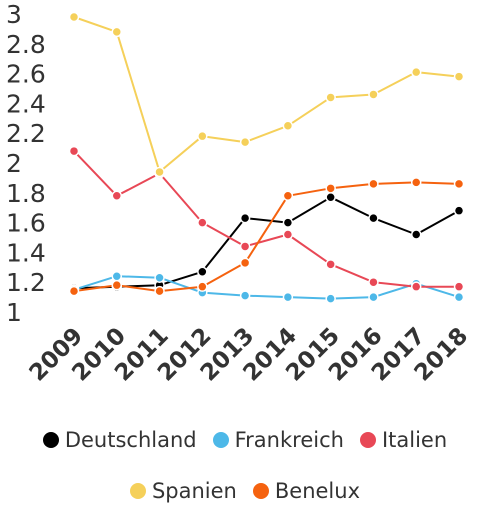  What do you see at coordinates (245, 491) in the screenshot?
I see `legend-row-2: Spanien Benelux` at bounding box center [245, 491].